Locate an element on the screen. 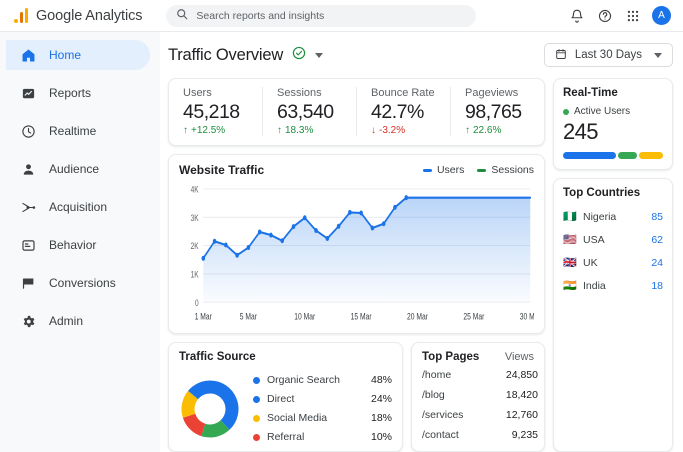  trend-up-icon: ↑ is located at coordinates (467, 131).